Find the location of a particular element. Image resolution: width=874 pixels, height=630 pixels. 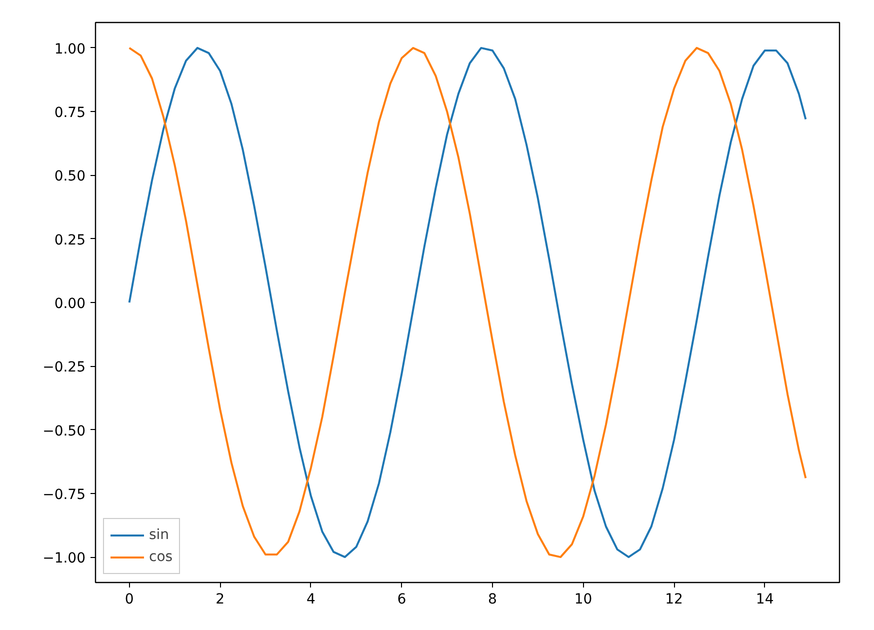

y-tick-label: −1.00 is located at coordinates (64, 558).